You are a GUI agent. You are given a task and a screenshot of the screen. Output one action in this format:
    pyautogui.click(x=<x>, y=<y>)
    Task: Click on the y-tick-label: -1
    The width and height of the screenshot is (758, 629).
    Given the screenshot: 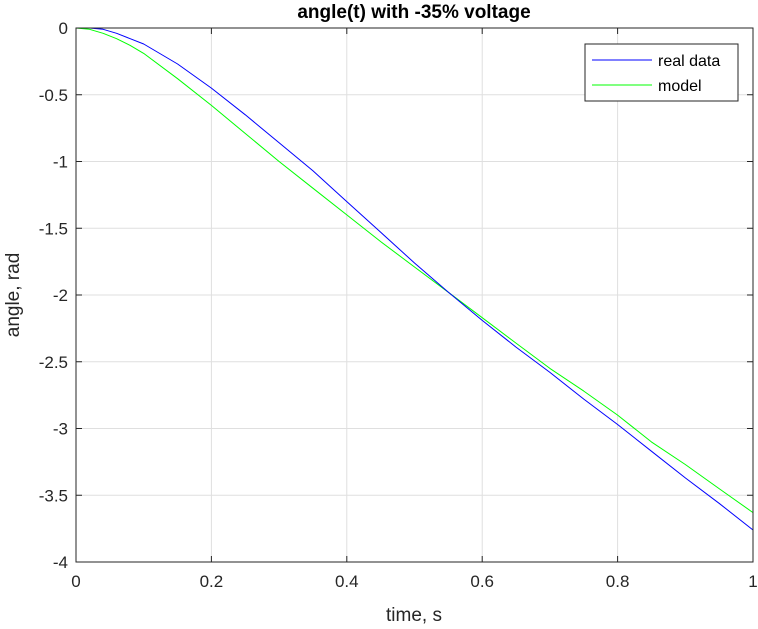 What is the action you would take?
    pyautogui.click(x=60, y=162)
    